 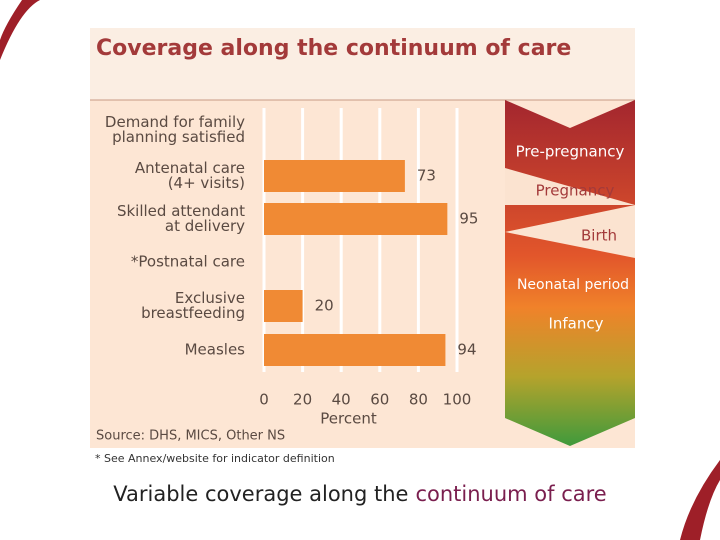 What do you see at coordinates (264, 400) in the screenshot?
I see `x-tick-label: 0` at bounding box center [264, 400].